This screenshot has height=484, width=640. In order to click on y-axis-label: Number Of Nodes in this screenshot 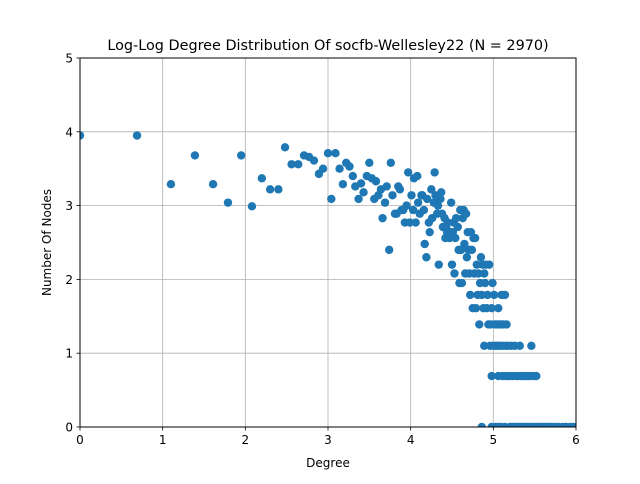, I will do `click(47, 242)`.